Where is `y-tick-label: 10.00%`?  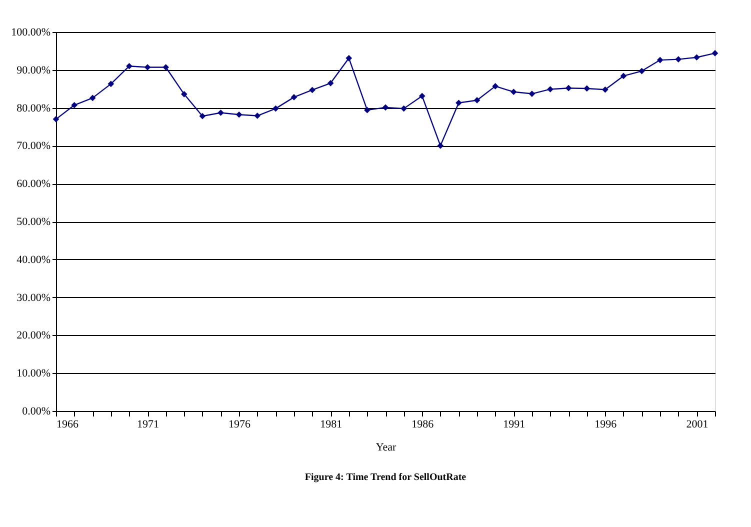 y-tick-label: 10.00% is located at coordinates (33, 374).